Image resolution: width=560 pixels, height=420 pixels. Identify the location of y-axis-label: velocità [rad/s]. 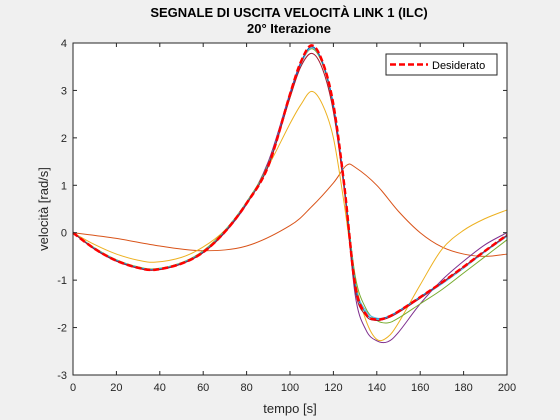
(43, 209).